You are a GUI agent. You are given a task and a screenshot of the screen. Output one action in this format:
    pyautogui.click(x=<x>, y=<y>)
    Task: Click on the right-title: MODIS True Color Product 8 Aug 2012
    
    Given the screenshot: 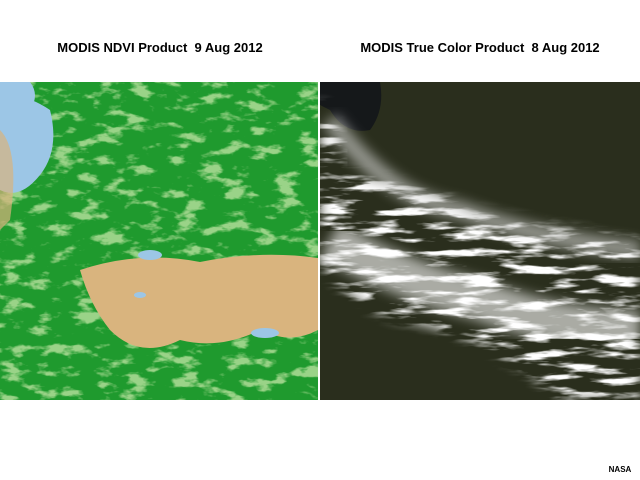 What is the action you would take?
    pyautogui.click(x=479, y=47)
    